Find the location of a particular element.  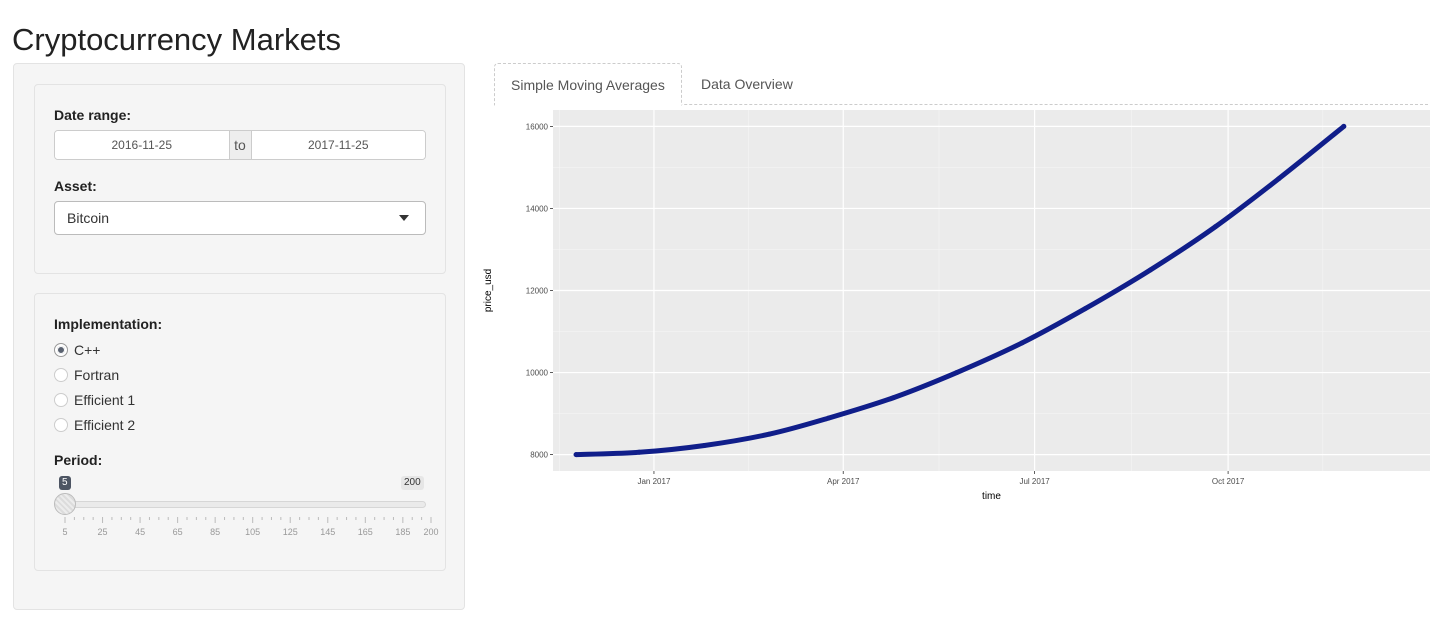

asset-selected-value: Bitcoin is located at coordinates (88, 218).